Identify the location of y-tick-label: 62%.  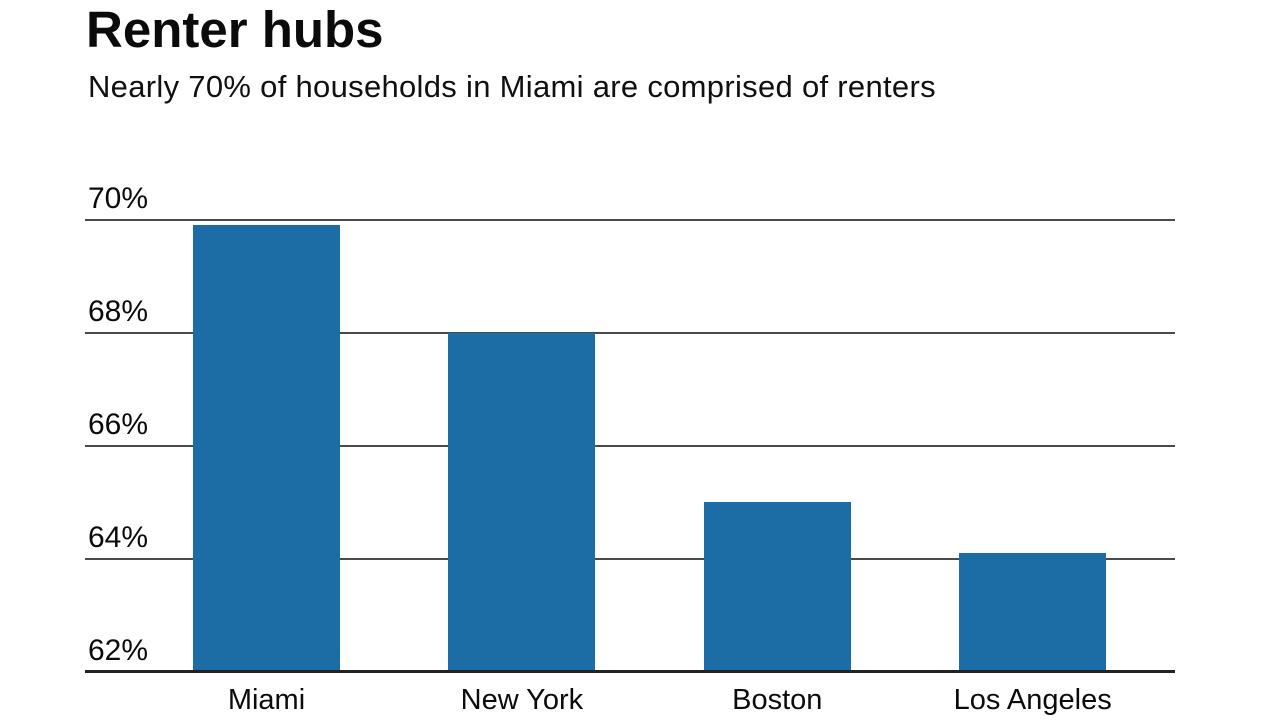
(118, 650).